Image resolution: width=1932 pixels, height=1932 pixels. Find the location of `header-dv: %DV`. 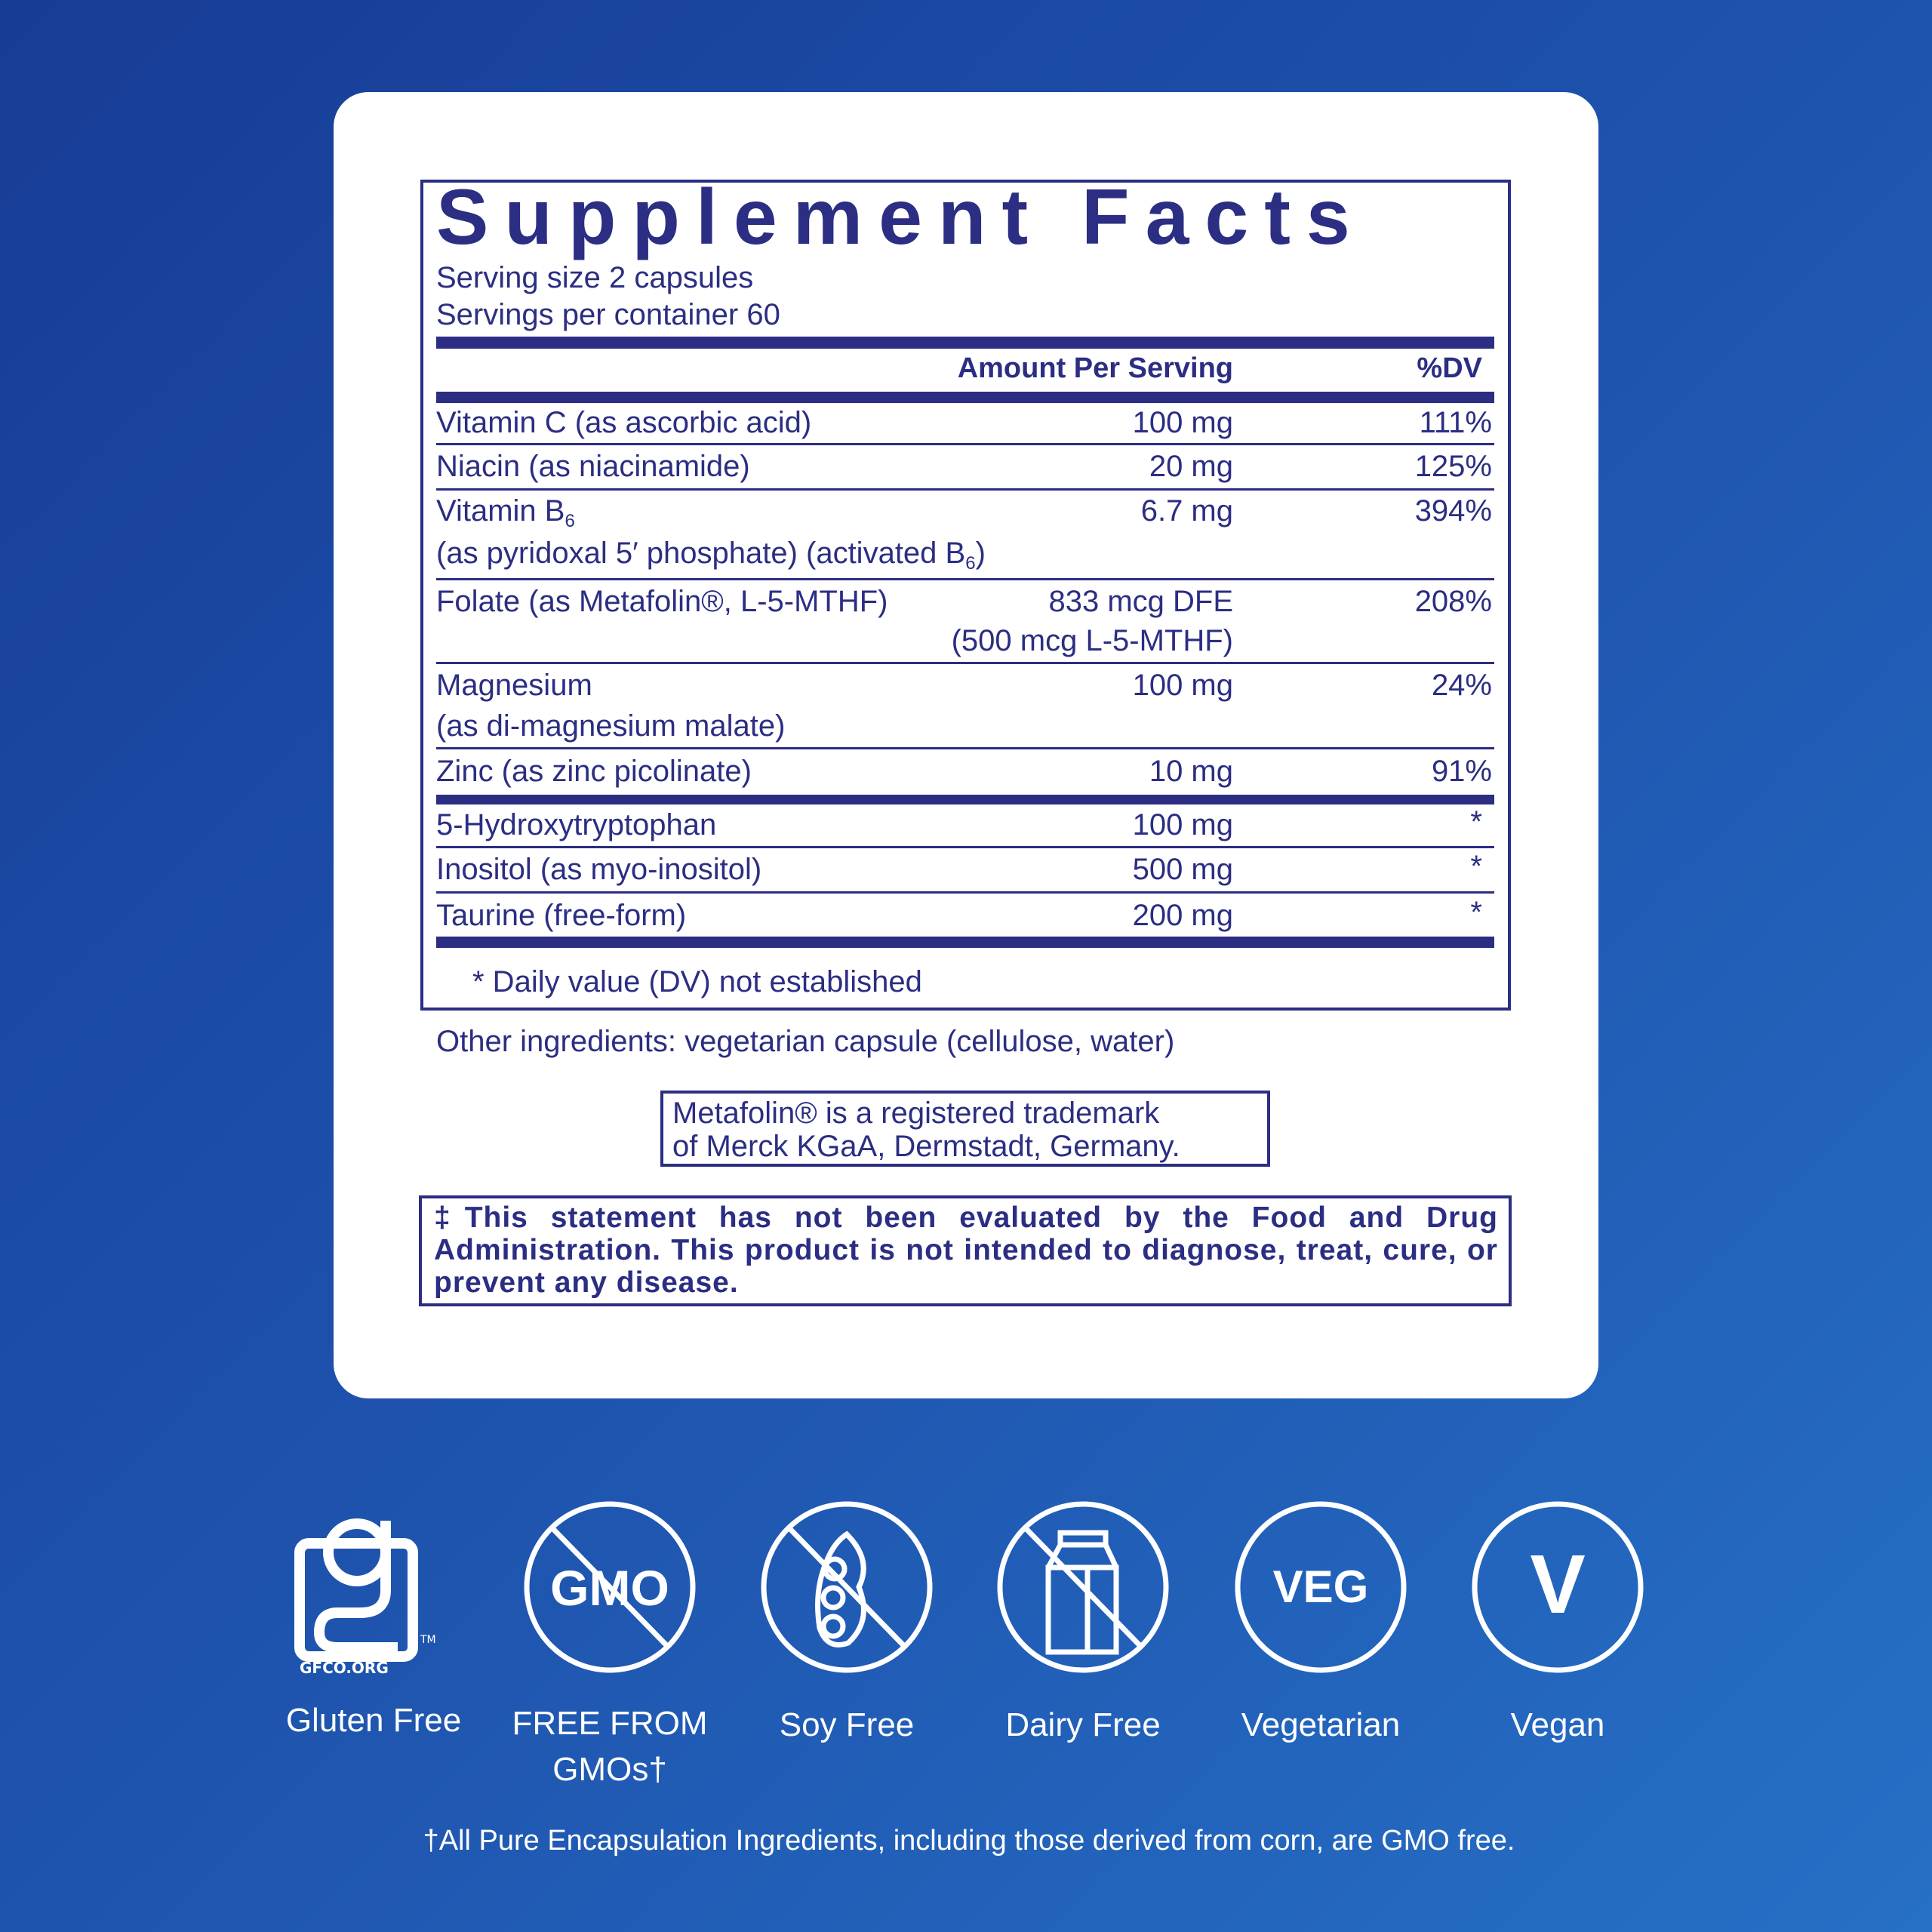

header-dv: %DV is located at coordinates (1449, 368).